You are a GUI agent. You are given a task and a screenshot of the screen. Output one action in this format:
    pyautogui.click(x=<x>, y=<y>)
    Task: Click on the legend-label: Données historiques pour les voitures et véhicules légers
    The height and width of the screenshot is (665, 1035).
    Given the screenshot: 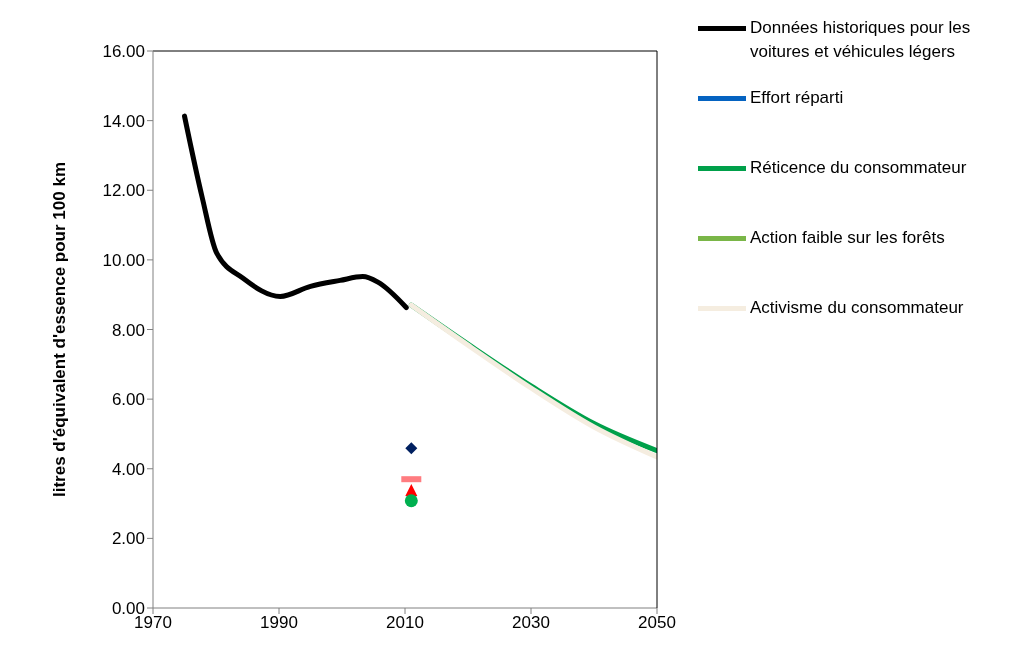 What is the action you would take?
    pyautogui.click(x=861, y=40)
    